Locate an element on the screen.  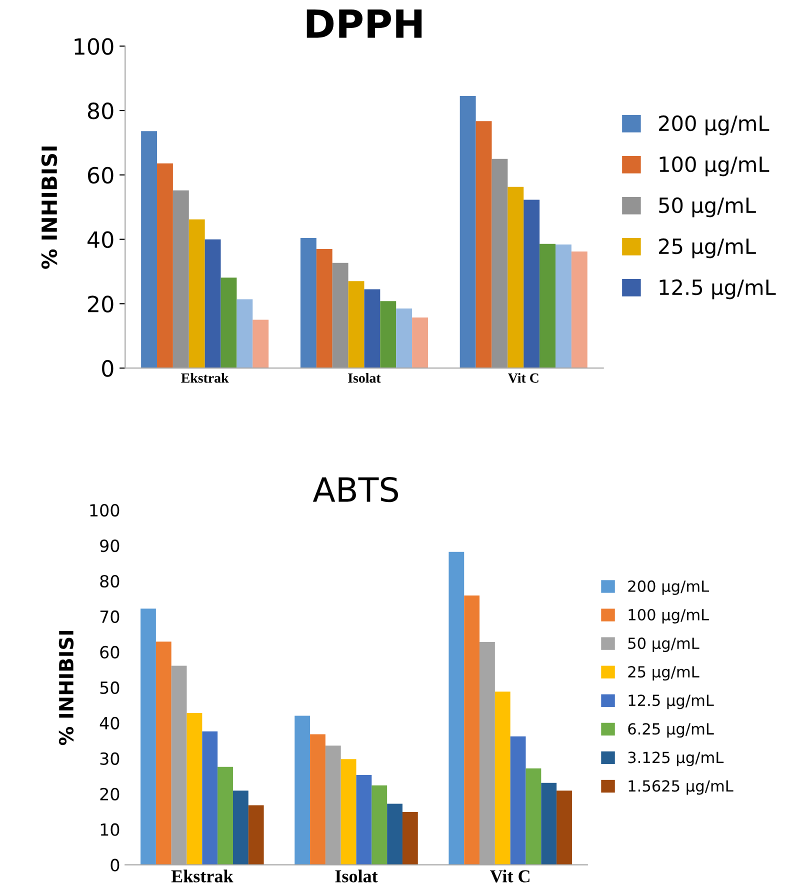
legend-label: 6.25 µg/mL is located at coordinates (671, 730).